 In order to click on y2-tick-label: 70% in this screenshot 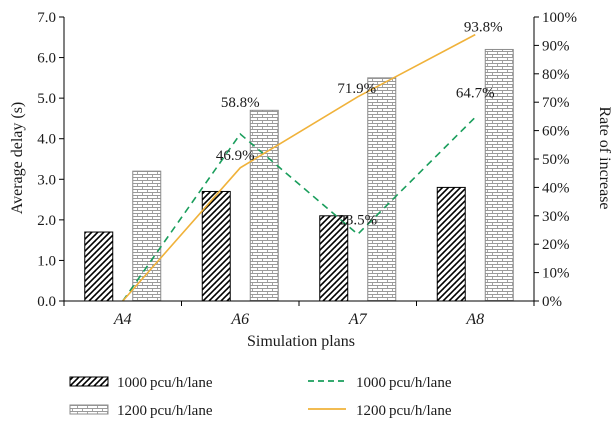, I will do `click(556, 103)`.